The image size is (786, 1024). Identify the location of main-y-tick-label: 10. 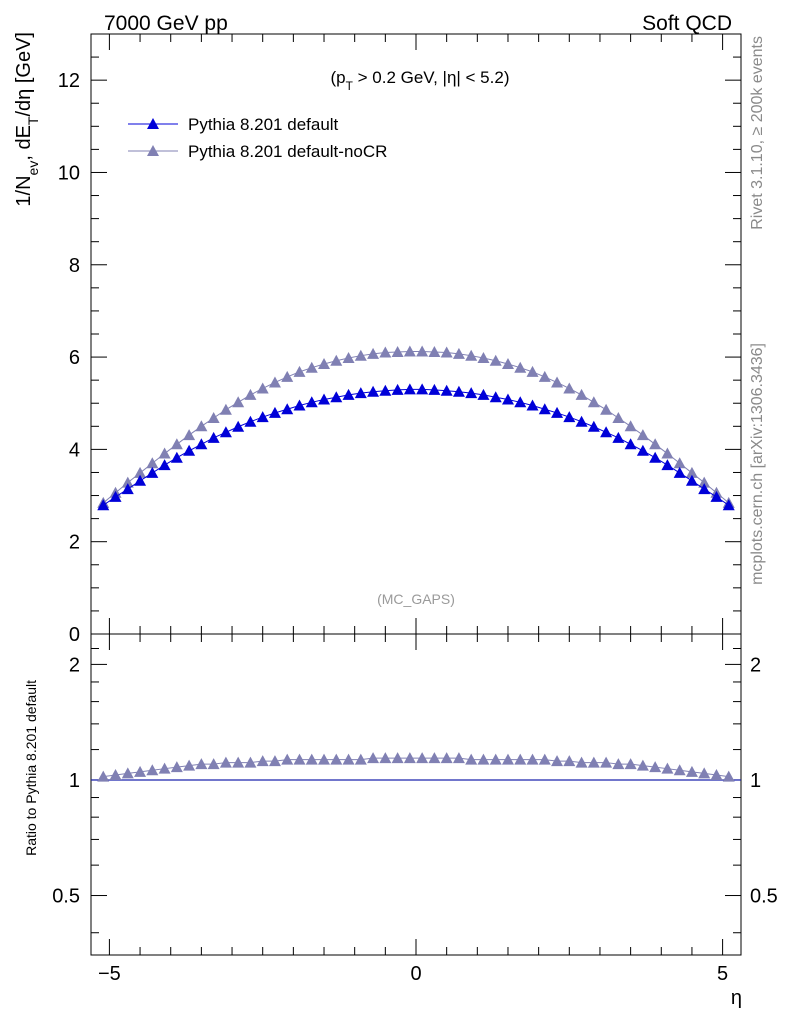
(69, 173).